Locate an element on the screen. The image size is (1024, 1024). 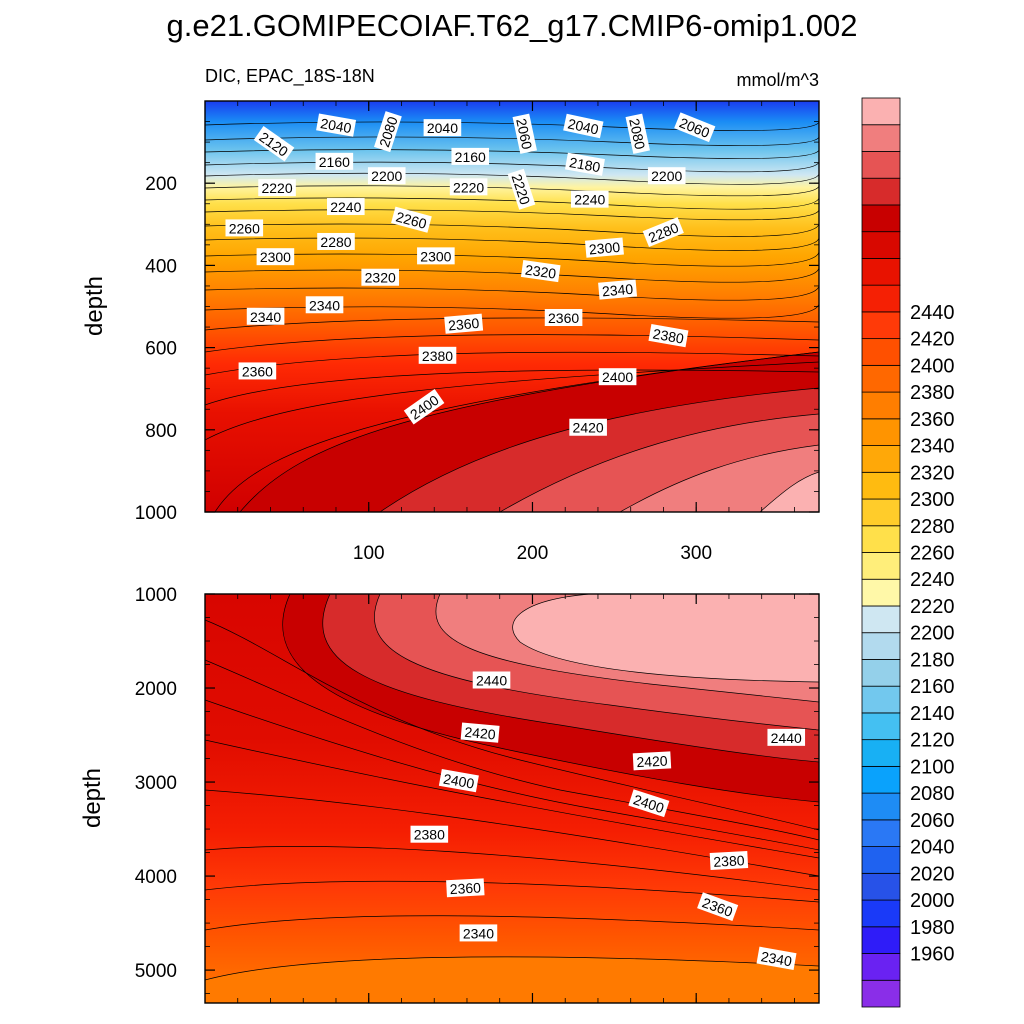
lower-ytick-label: 5000 is located at coordinates (156, 971).